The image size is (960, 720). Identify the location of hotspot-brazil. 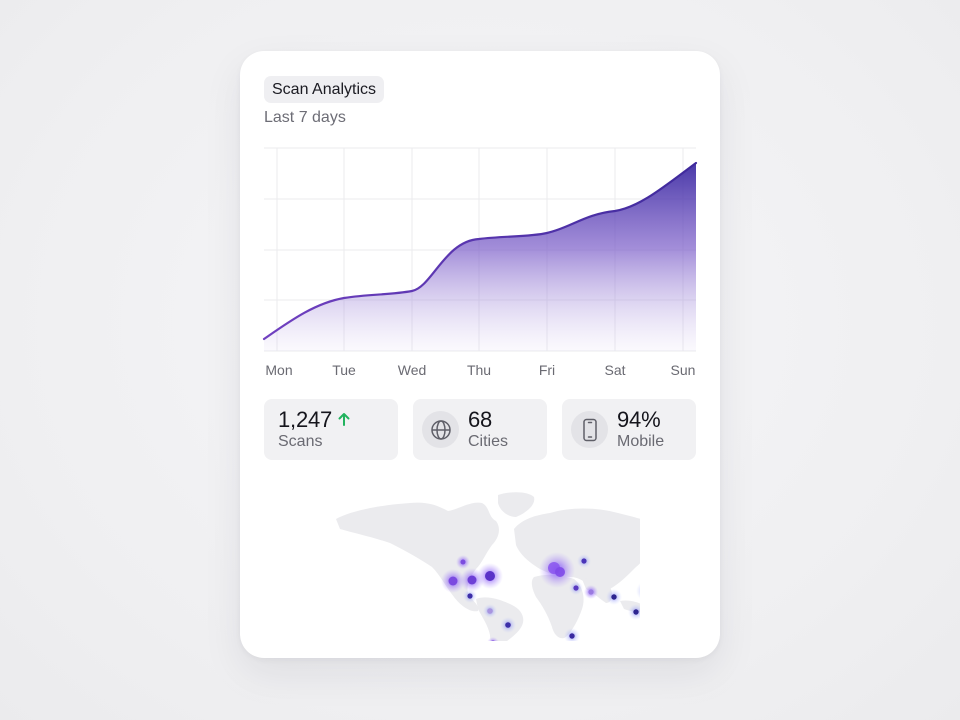
(508, 625).